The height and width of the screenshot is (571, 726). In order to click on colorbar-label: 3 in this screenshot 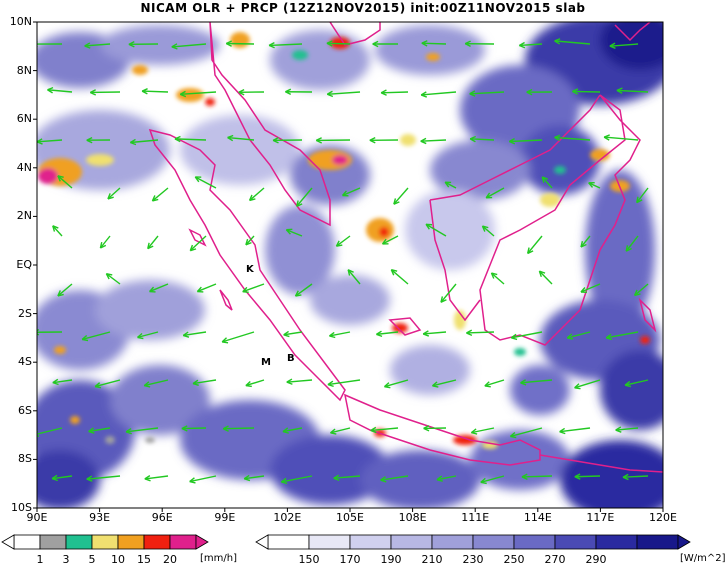, I will do `click(66, 559)`.